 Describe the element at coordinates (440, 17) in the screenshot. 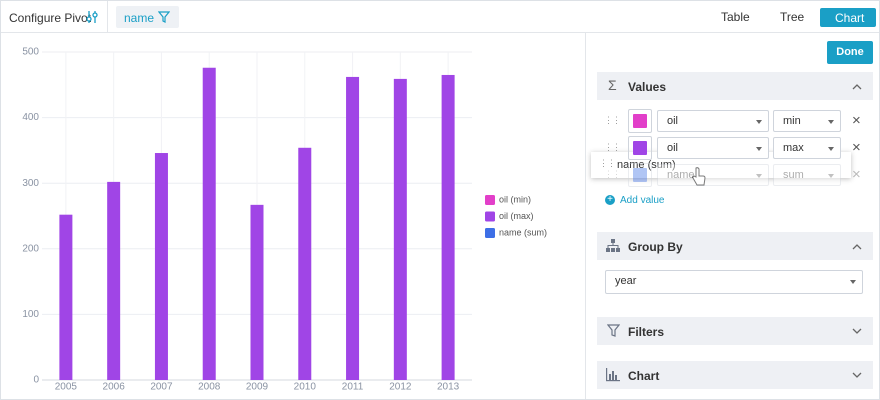

I see `toolbar` at that location.